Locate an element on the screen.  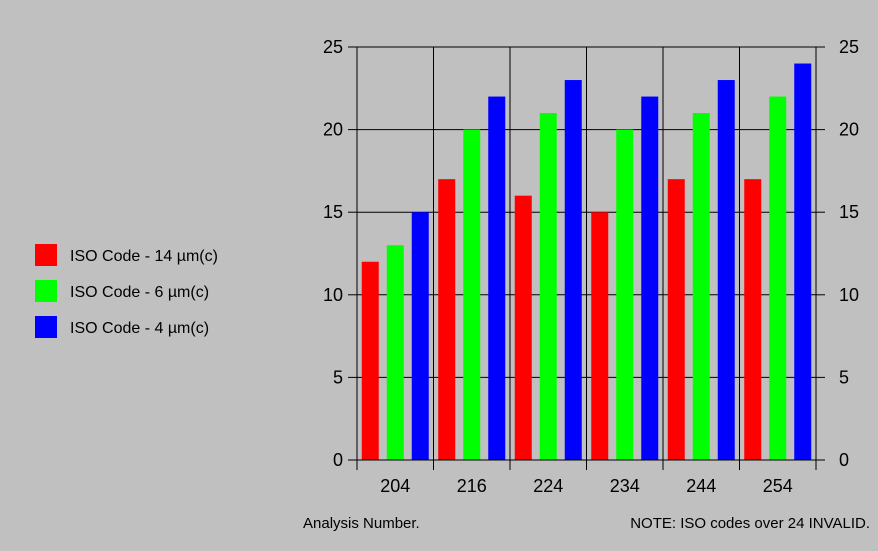
x-tick-label: 224 is located at coordinates (548, 486).